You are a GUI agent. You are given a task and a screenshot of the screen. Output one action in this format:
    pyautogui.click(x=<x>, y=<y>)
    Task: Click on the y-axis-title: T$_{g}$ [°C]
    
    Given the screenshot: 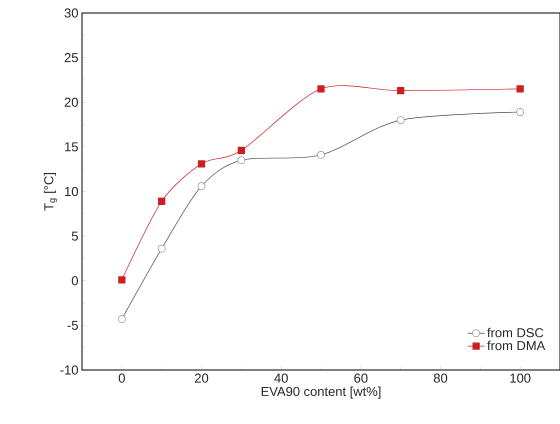 What is the action you would take?
    pyautogui.click(x=50, y=192)
    